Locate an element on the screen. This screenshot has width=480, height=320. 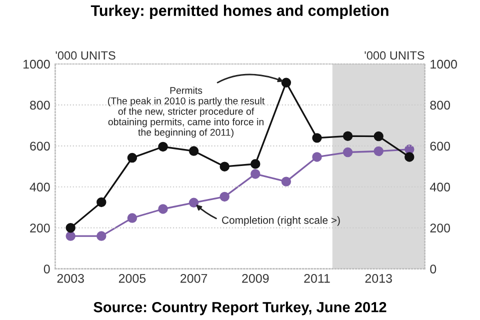
y2-tick-label: 0 is located at coordinates (433, 269).